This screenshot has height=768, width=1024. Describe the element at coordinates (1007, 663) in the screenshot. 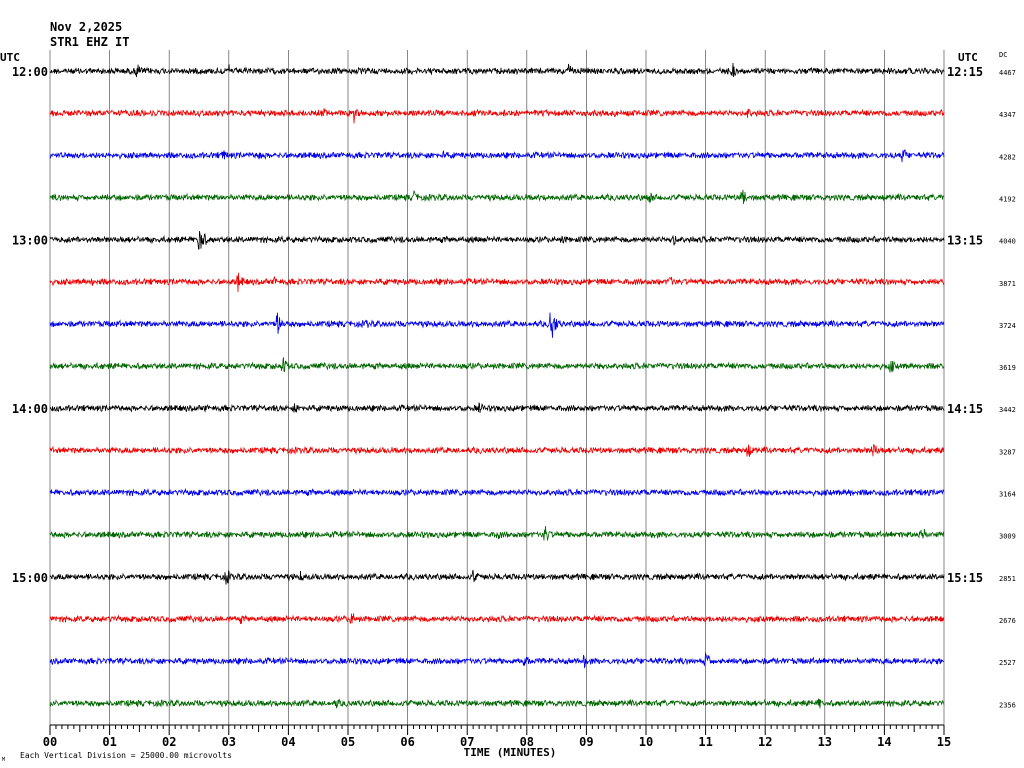

I see `dc-value: 2527` at that location.